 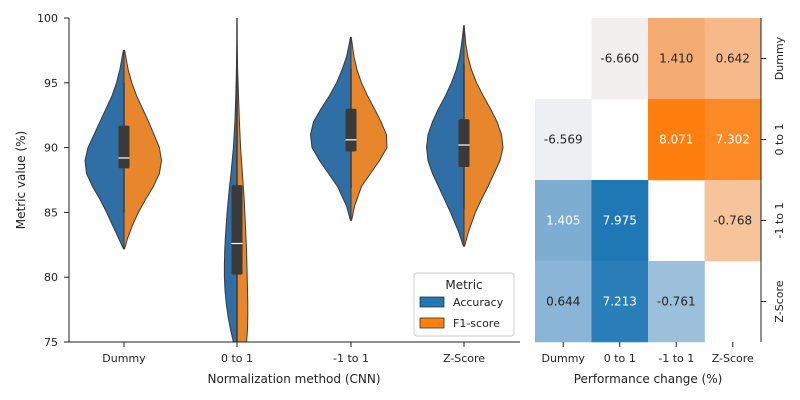 What do you see at coordinates (432, 323) in the screenshot?
I see `legend-swatch-f1` at bounding box center [432, 323].